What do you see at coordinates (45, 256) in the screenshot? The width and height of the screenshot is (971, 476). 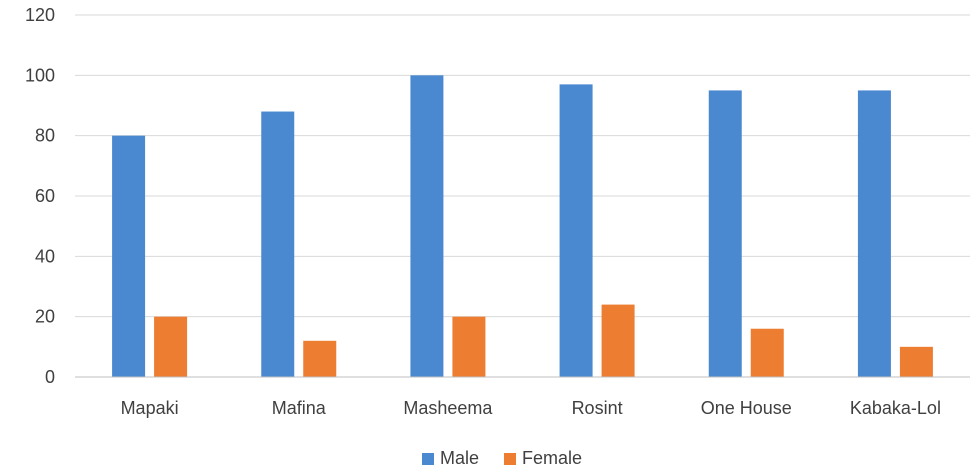 I see `y-tick-label: 40` at bounding box center [45, 256].